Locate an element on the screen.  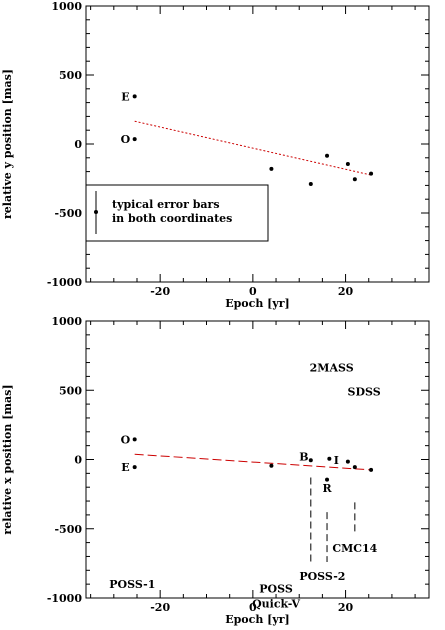
point-annotation: R is located at coordinates (327, 488).